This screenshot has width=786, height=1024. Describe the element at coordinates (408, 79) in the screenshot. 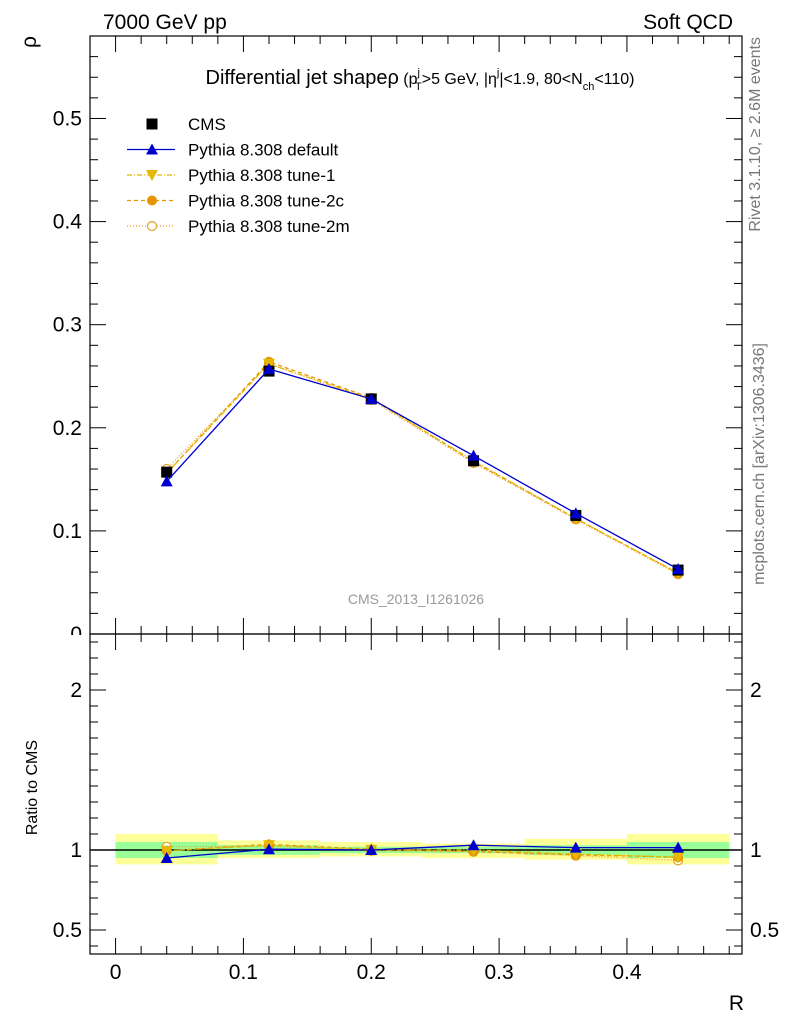

I see `title-cut-open: (p` at that location.